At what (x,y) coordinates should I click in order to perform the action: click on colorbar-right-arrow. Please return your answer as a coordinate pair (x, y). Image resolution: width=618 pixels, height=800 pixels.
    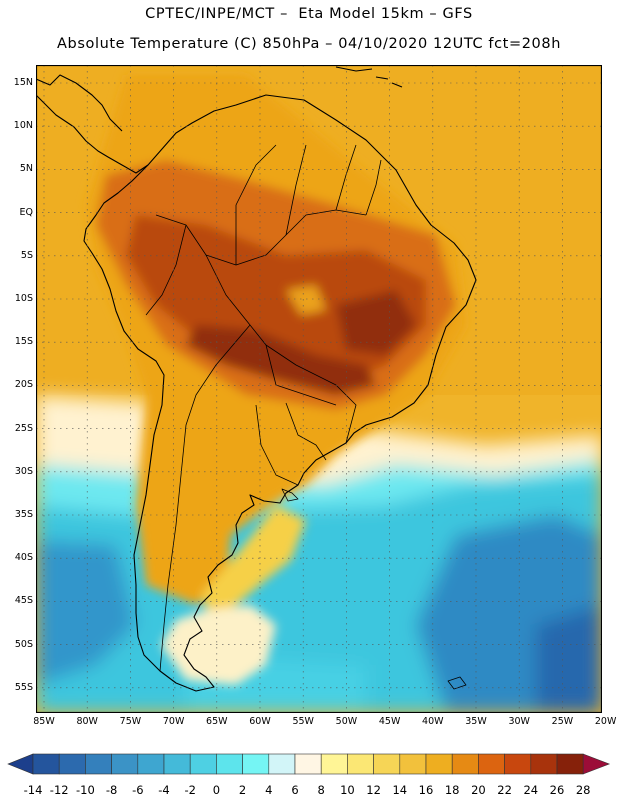
    Looking at the image, I should click on (596, 764).